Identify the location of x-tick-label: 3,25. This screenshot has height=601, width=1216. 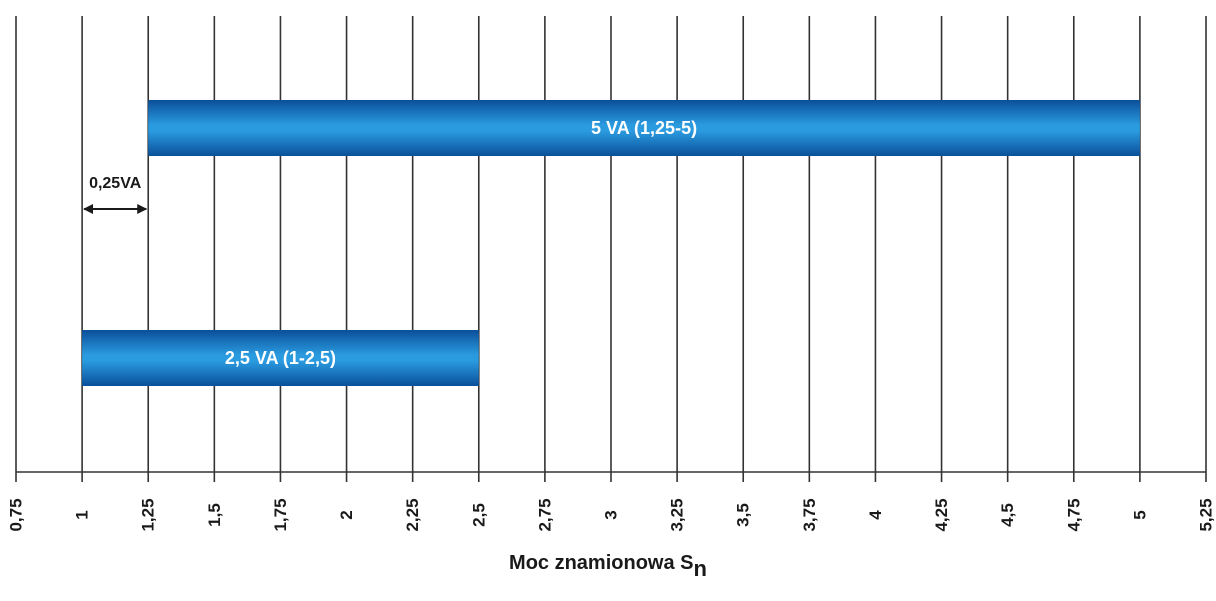
(677, 514).